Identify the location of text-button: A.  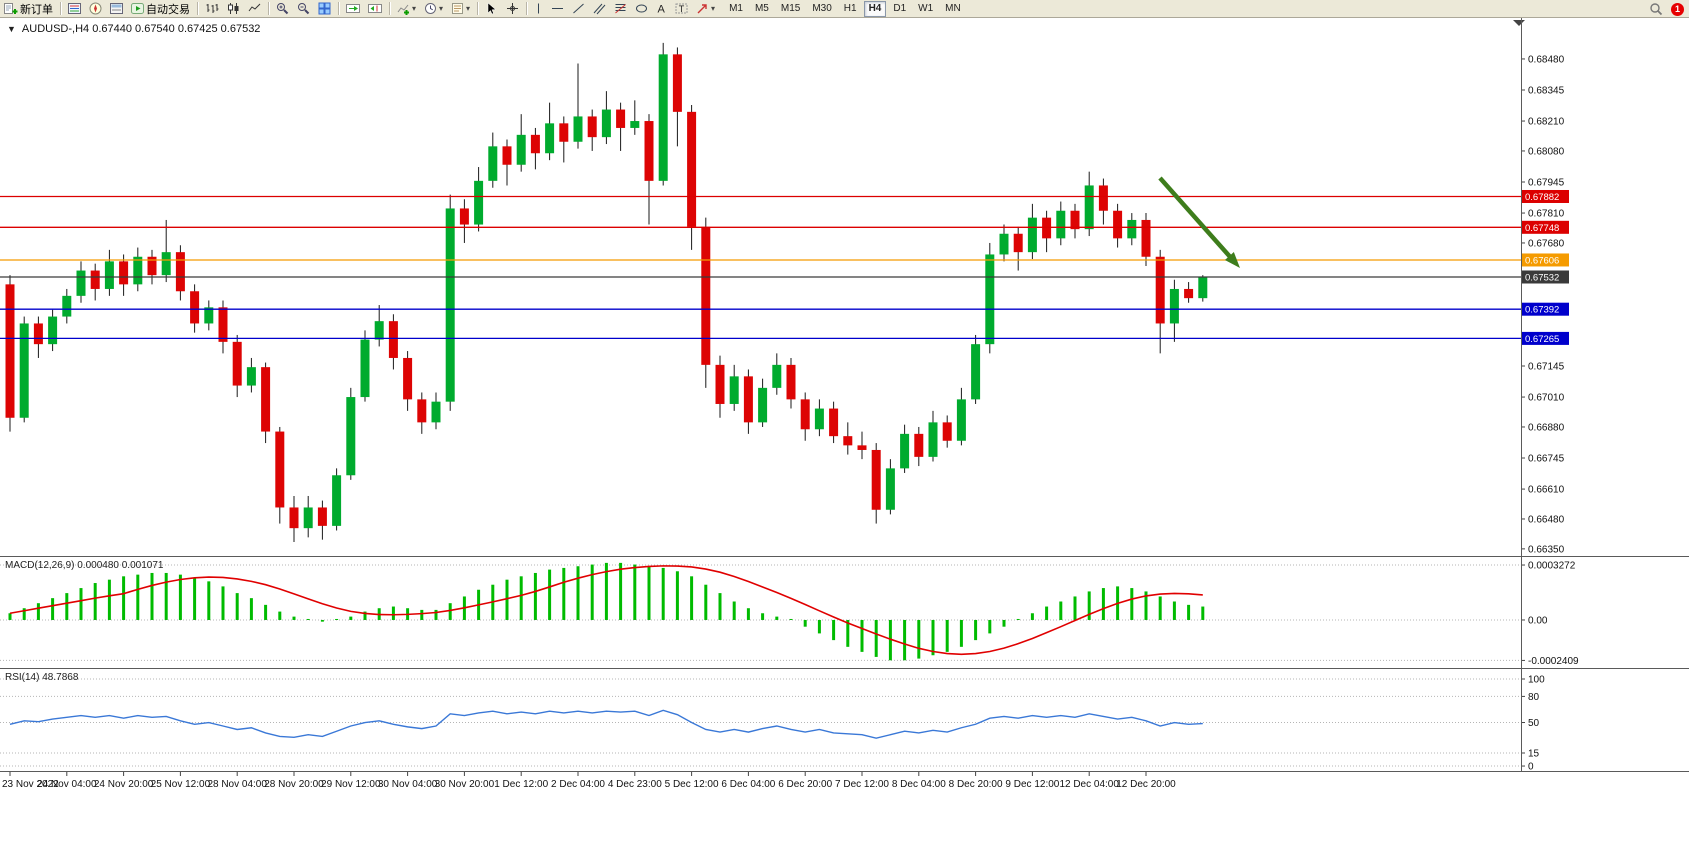
(661, 8).